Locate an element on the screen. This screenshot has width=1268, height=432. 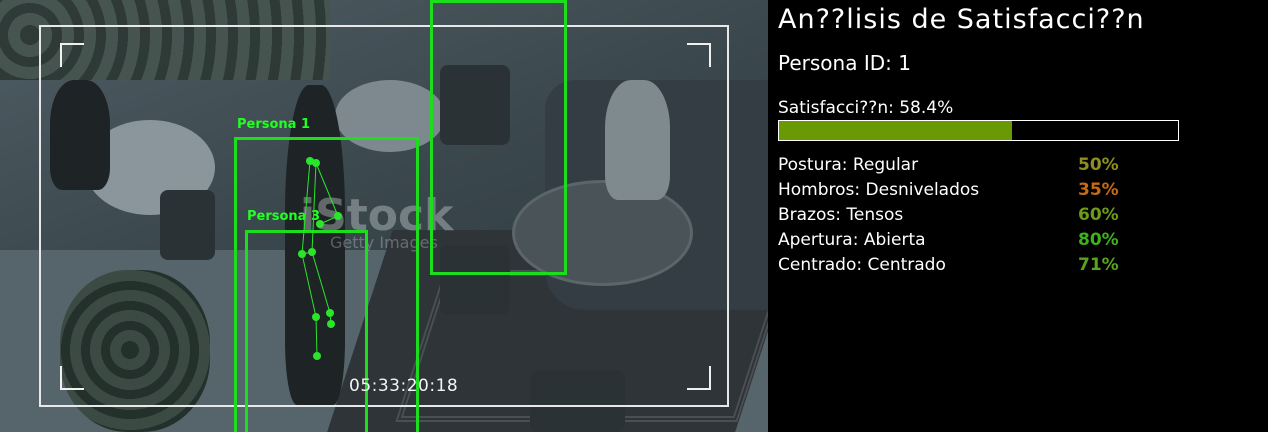
seated-woman-sofa is located at coordinates (637, 140).